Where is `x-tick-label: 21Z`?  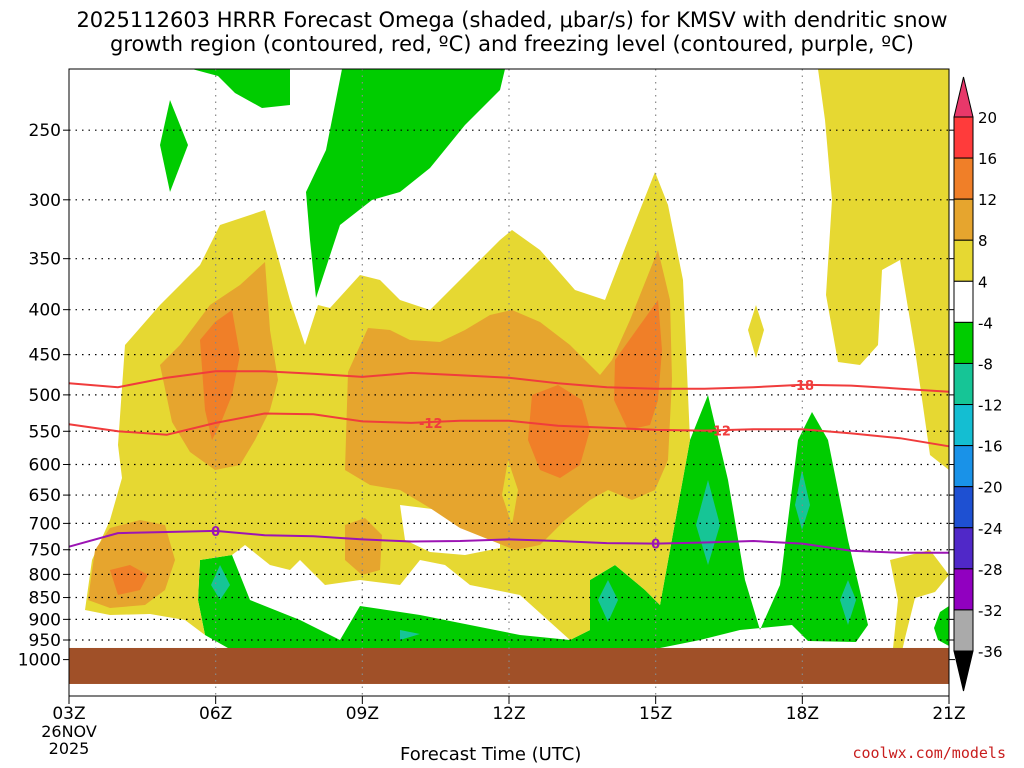
x-tick-label: 21Z is located at coordinates (948, 714).